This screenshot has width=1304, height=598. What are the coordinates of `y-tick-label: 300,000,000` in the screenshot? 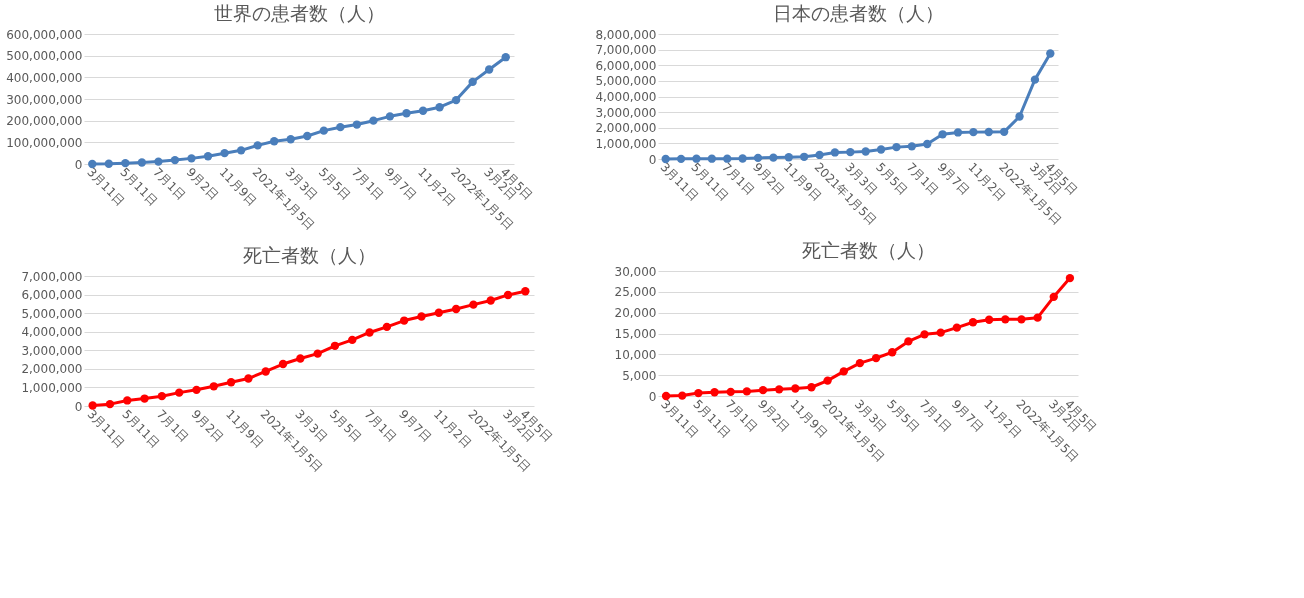 It's located at (44, 99).